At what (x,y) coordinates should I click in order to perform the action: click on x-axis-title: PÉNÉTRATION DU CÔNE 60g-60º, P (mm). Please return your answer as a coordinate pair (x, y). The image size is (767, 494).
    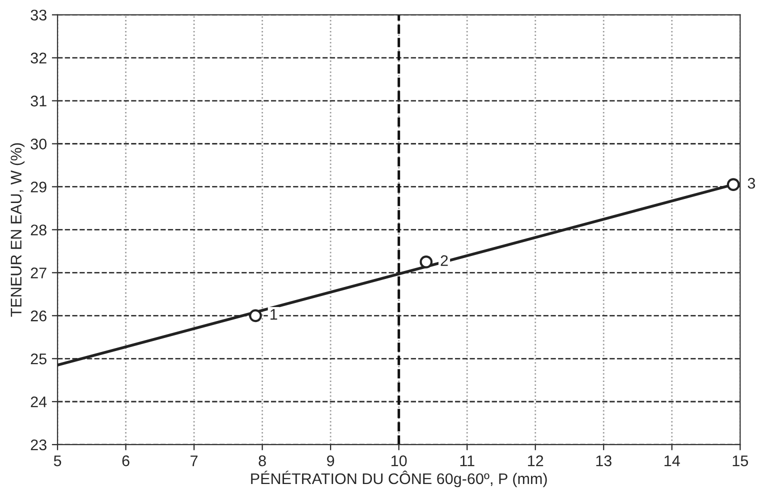
    Looking at the image, I should click on (399, 479).